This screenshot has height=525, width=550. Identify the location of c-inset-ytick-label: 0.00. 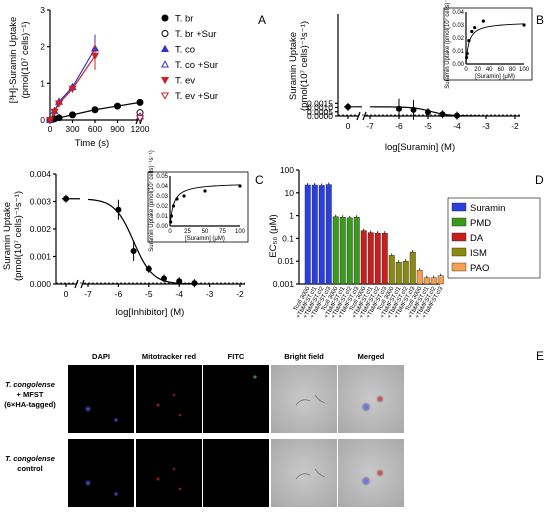
(162, 227).